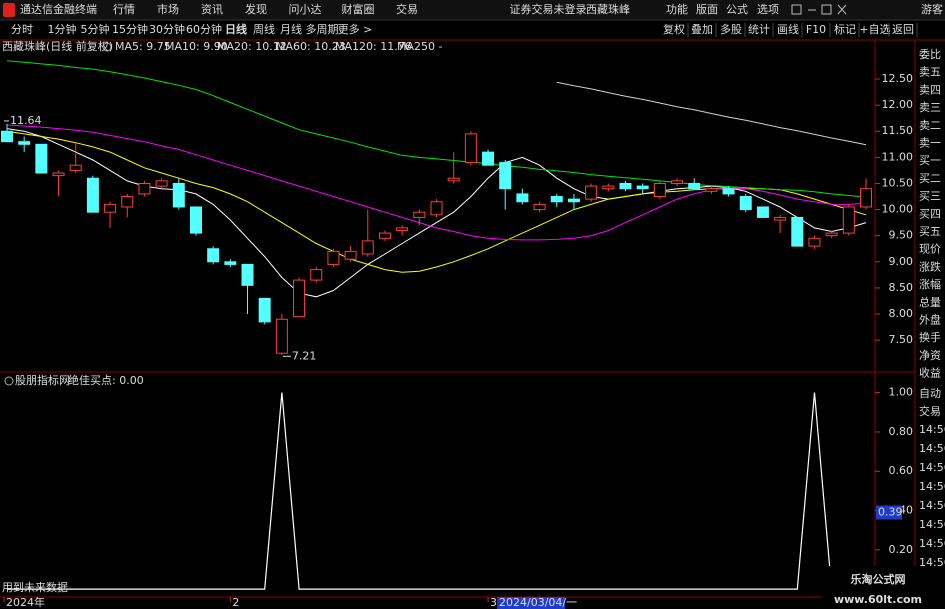 This screenshot has width=945, height=609. Describe the element at coordinates (903, 29) in the screenshot. I see `tool-button: 返回` at that location.